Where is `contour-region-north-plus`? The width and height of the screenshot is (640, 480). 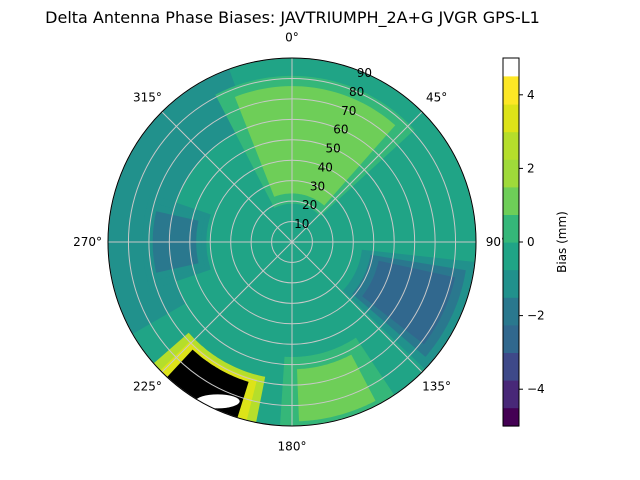 contour-region-north-plus is located at coordinates (315, 145).